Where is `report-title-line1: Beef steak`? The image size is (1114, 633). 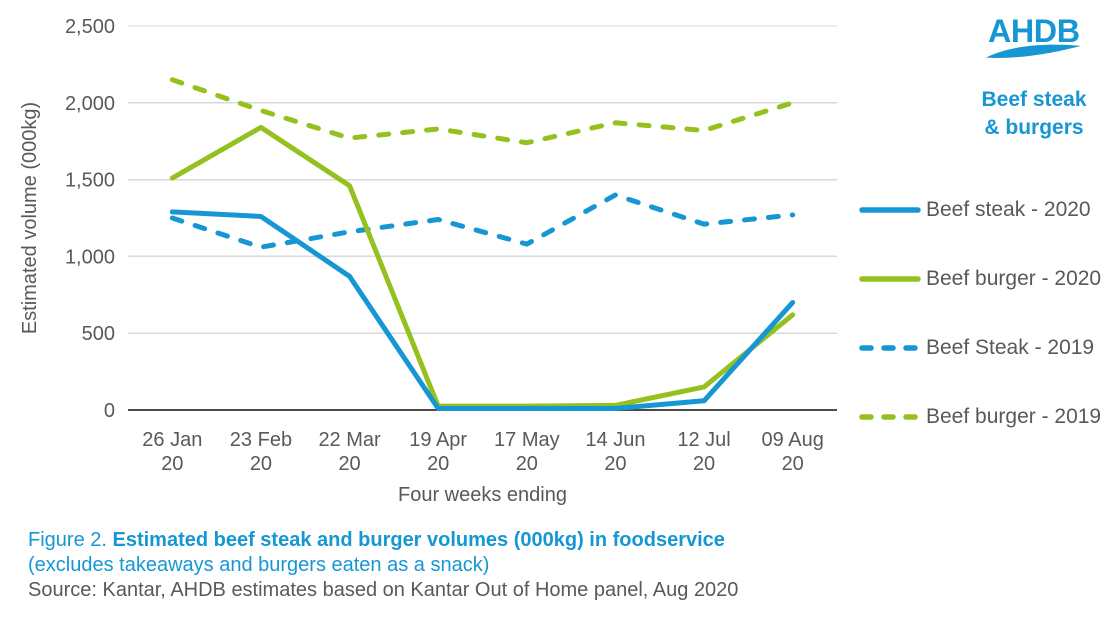
report-title-line1: Beef steak is located at coordinates (1034, 99).